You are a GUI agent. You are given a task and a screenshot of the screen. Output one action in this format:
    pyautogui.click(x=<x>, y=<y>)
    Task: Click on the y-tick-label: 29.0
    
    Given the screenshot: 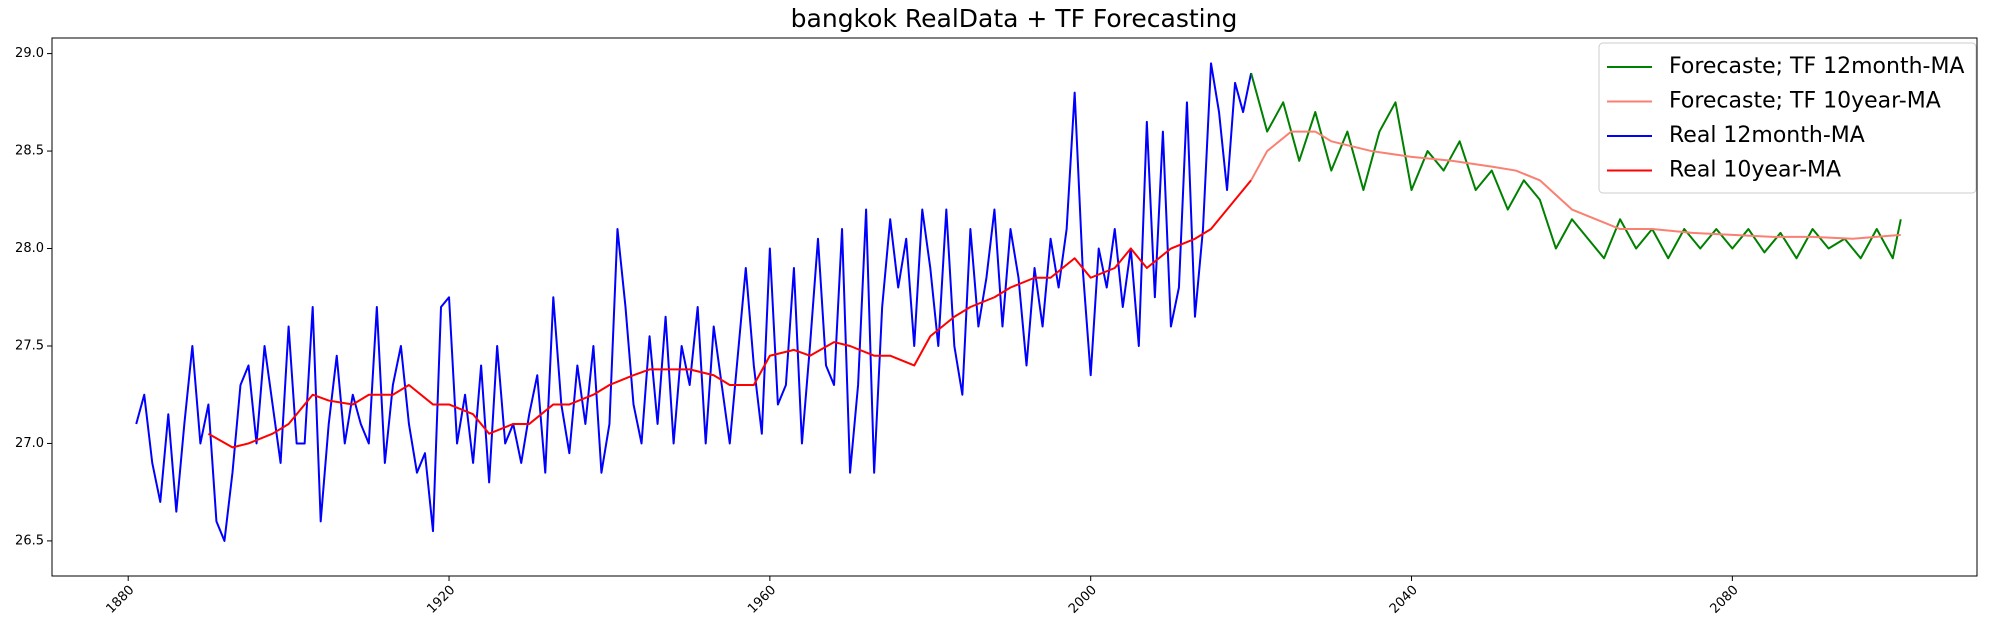 What is the action you would take?
    pyautogui.click(x=29, y=53)
    